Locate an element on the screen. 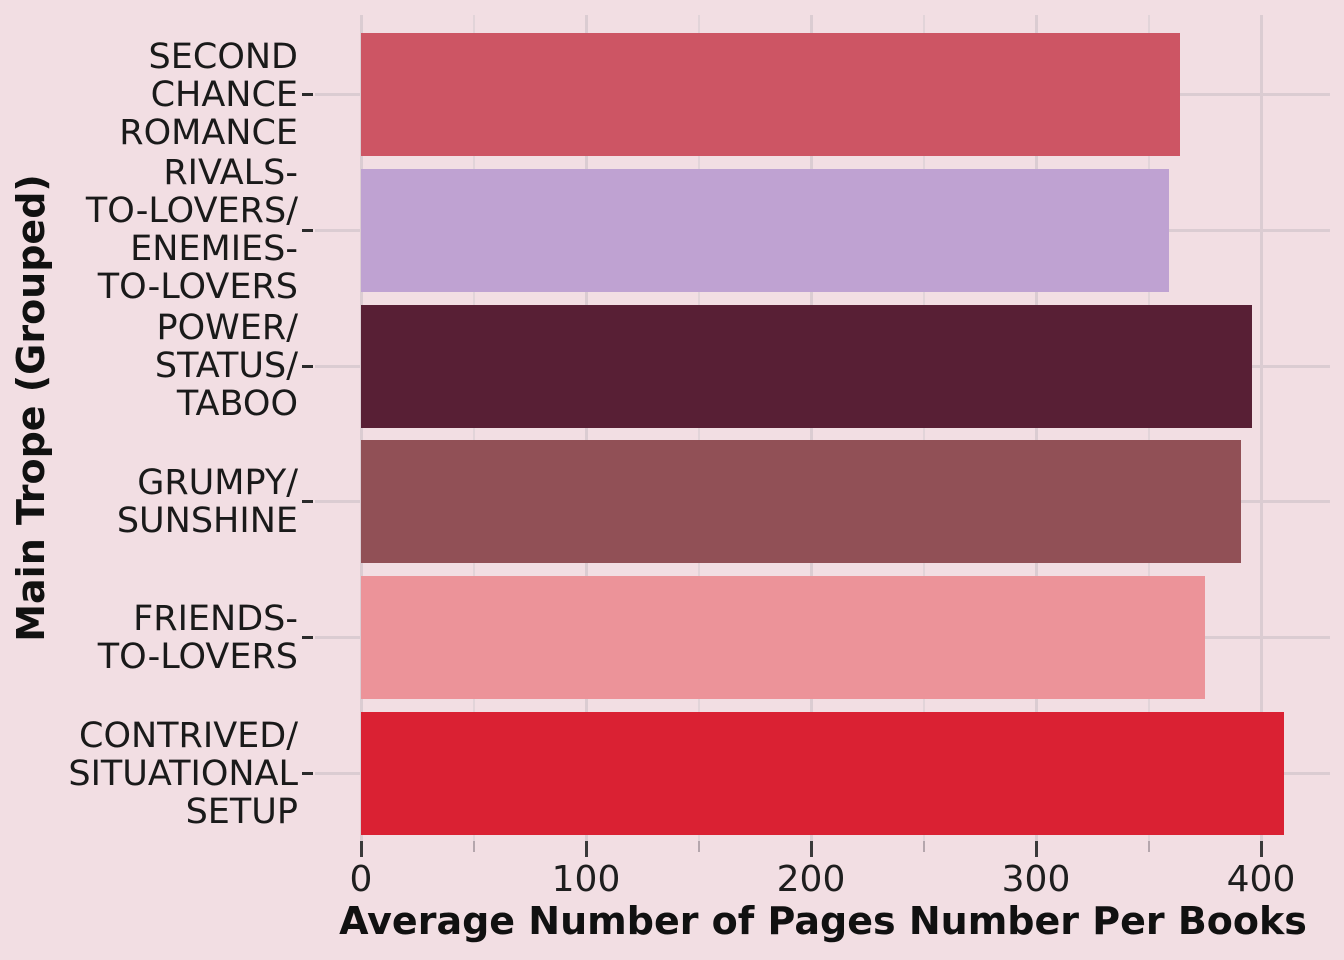 Image resolution: width=1344 pixels, height=960 pixels. x-tick-label: 0 is located at coordinates (361, 879).